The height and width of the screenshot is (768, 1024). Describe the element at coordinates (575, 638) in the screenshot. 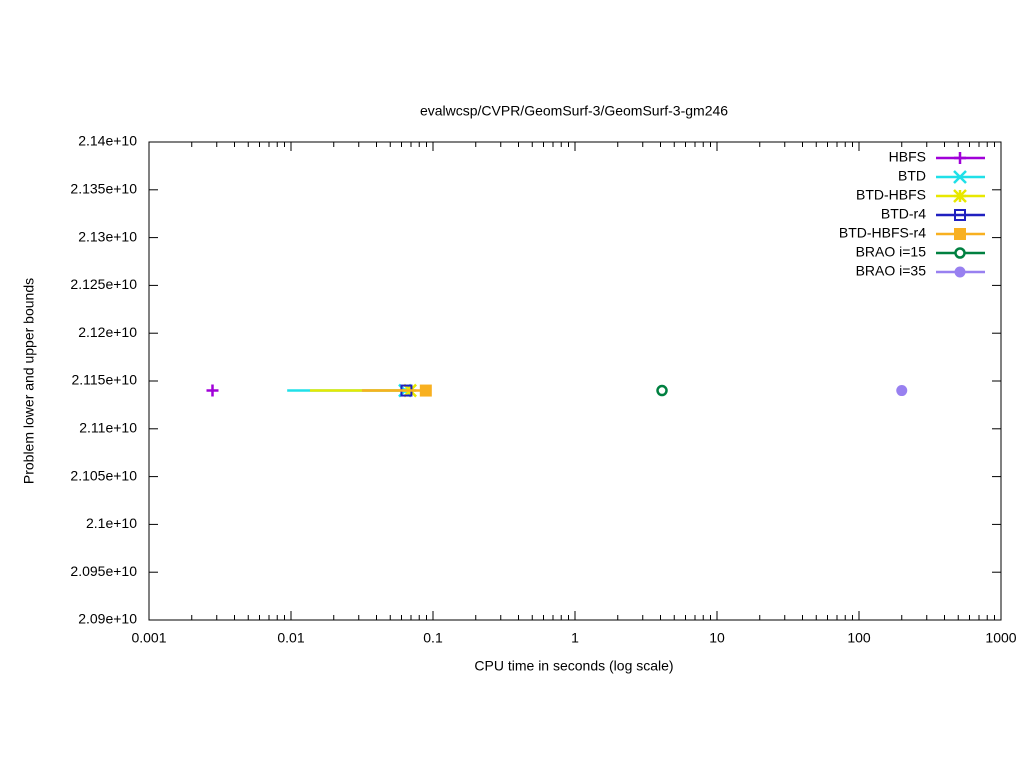

I see `x-tick-label: 1` at that location.